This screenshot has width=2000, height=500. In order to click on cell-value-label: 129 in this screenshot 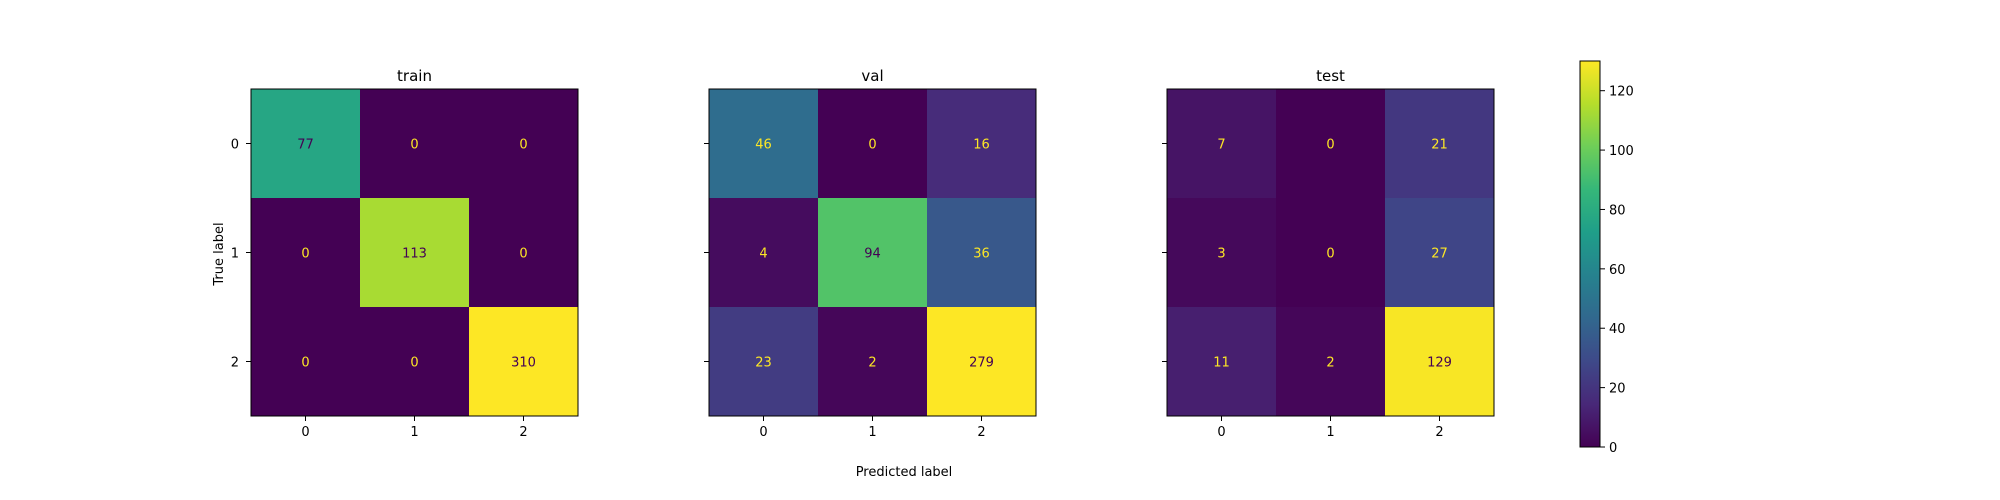, I will do `click(1439, 363)`.